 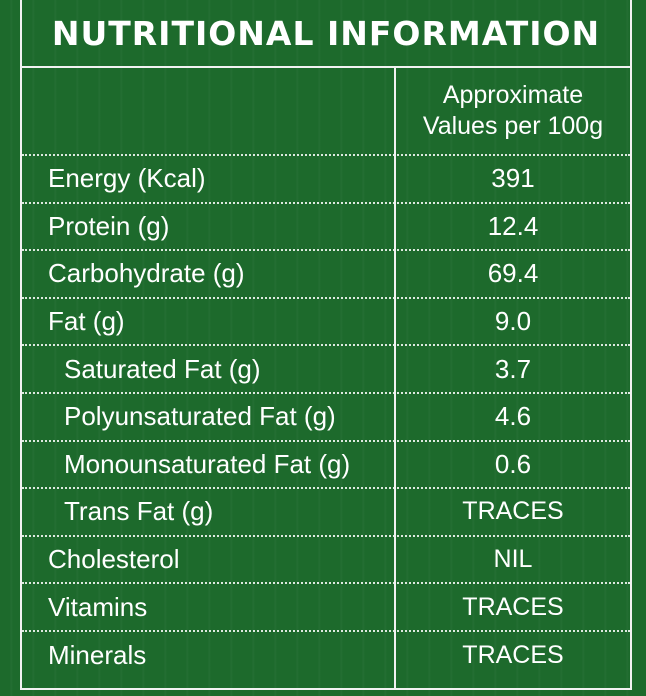 What do you see at coordinates (513, 463) in the screenshot?
I see `row-value: 0.6` at bounding box center [513, 463].